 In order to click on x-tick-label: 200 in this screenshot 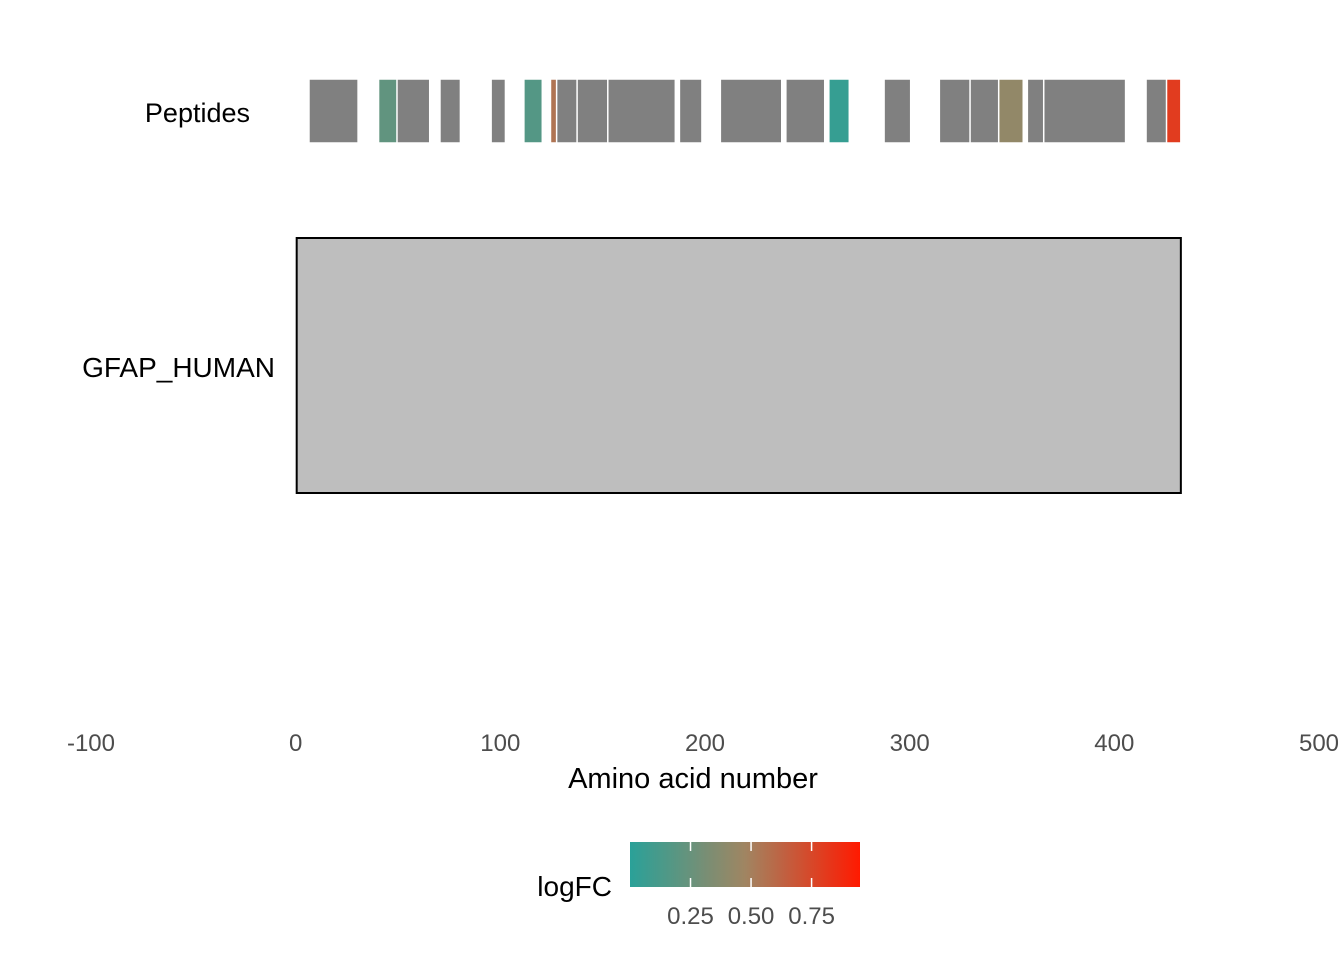, I will do `click(705, 743)`.